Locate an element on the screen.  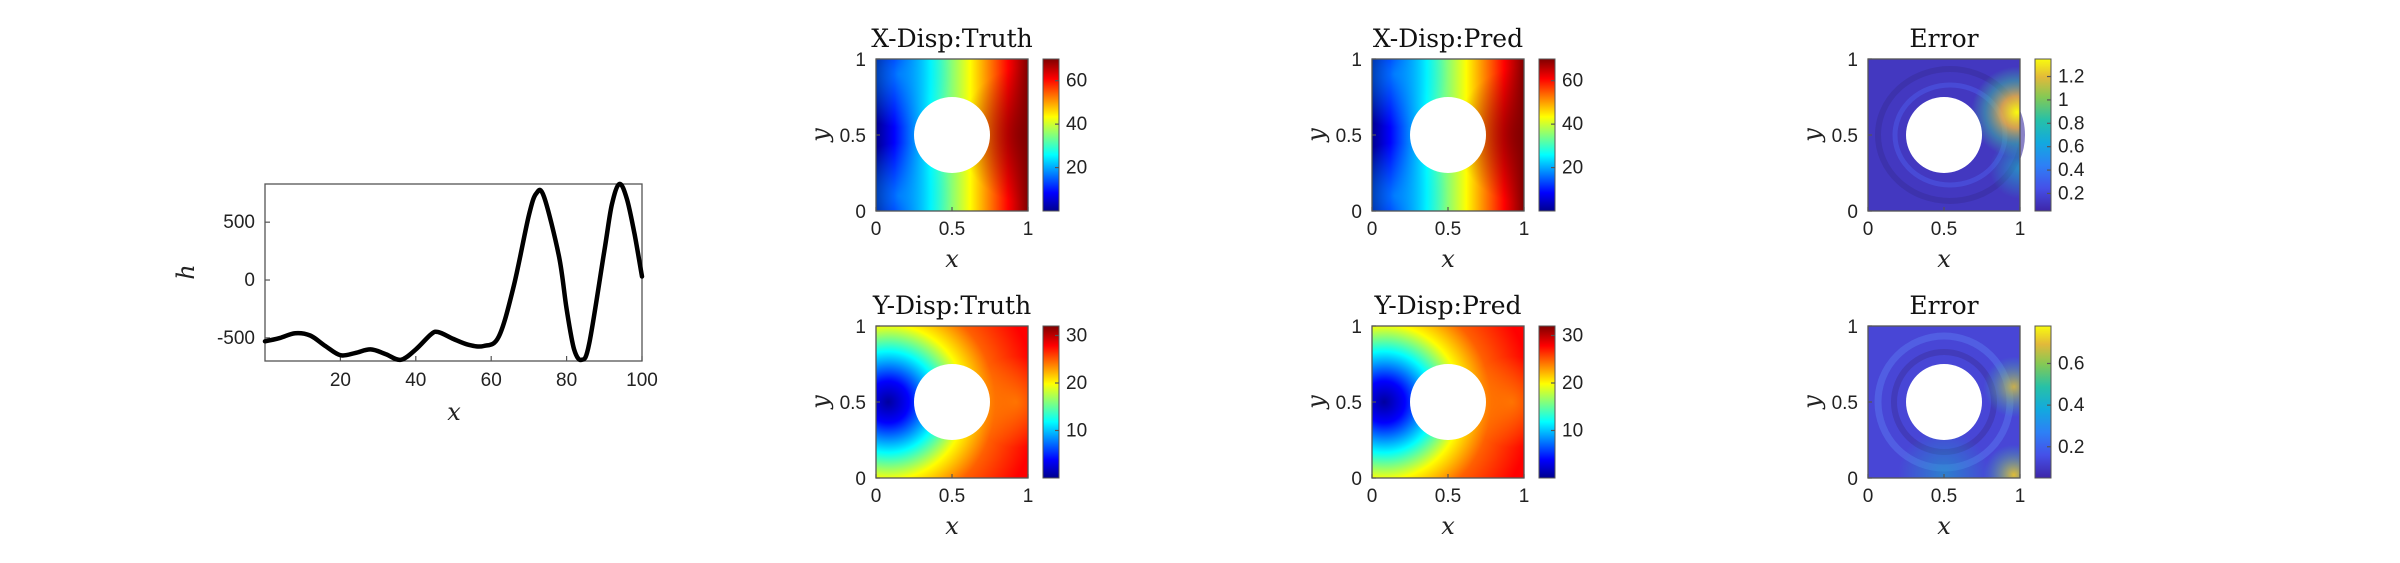
line-plot-ticks: 20 40 60 80 100 -500 0 500 is located at coordinates (437, 301).